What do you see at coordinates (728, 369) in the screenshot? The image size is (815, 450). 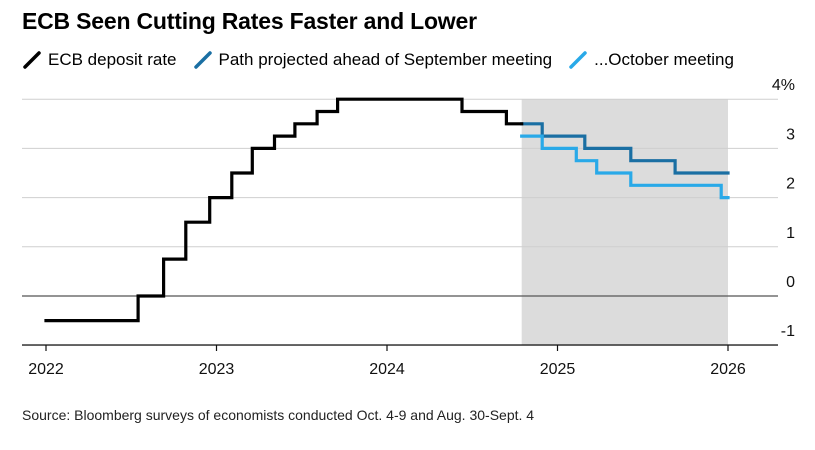 I see `x-tick-label-4: 2026` at bounding box center [728, 369].